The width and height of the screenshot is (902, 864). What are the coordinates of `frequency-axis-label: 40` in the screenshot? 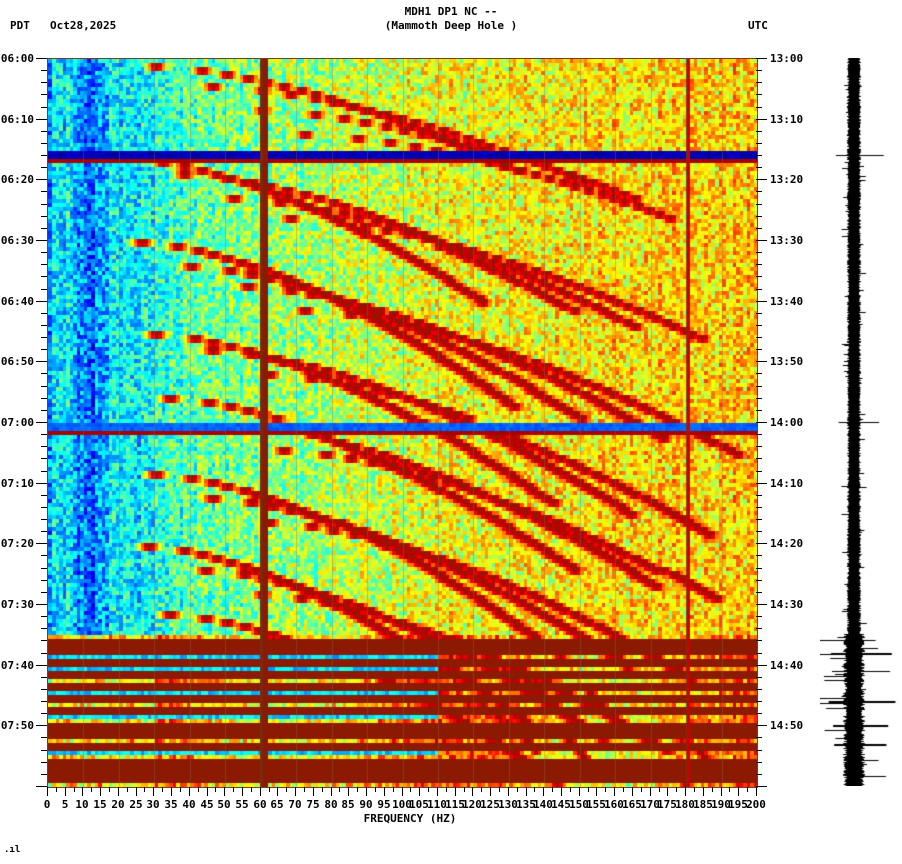 It's located at (189, 804).